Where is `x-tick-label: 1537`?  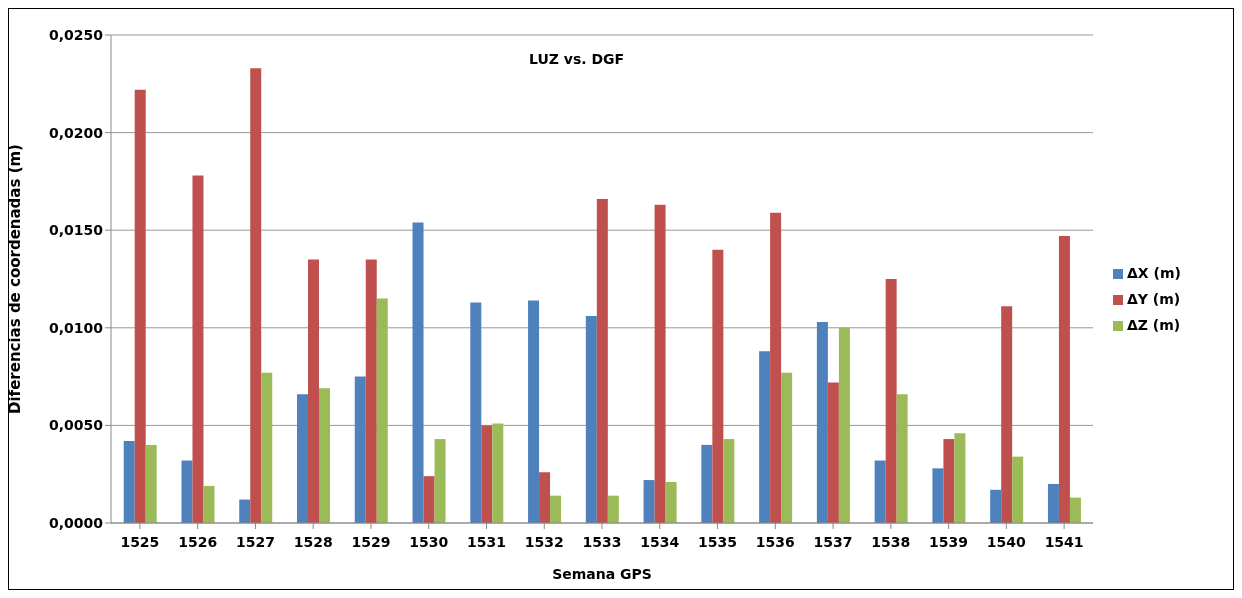 x-tick-label: 1537 is located at coordinates (833, 541).